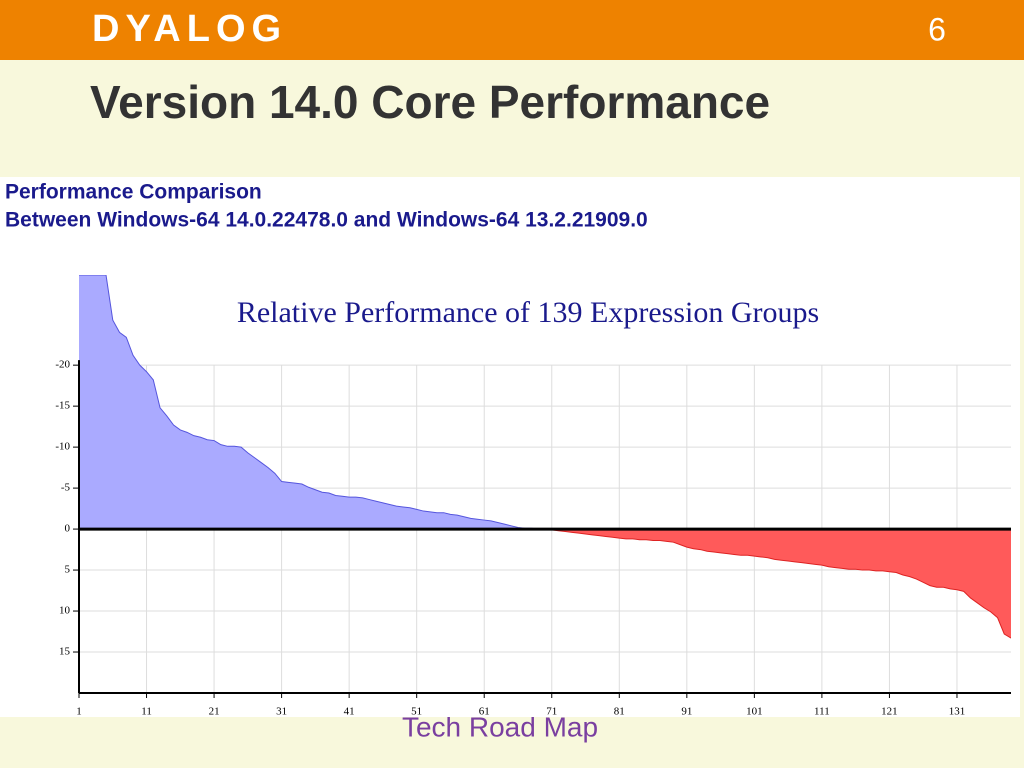 The height and width of the screenshot is (768, 1024). I want to click on x-tick-label: 31, so click(281, 712).